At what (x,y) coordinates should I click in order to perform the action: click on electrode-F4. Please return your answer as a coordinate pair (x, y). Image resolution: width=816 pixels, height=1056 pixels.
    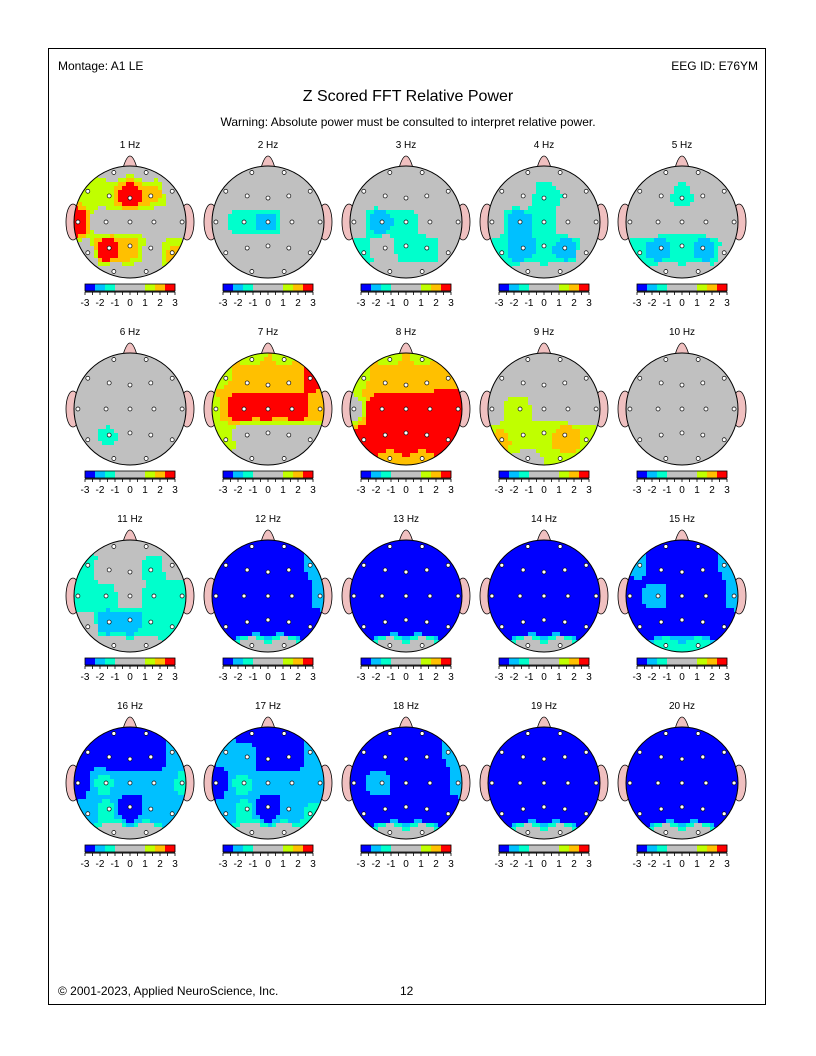
    Looking at the image, I should click on (289, 196).